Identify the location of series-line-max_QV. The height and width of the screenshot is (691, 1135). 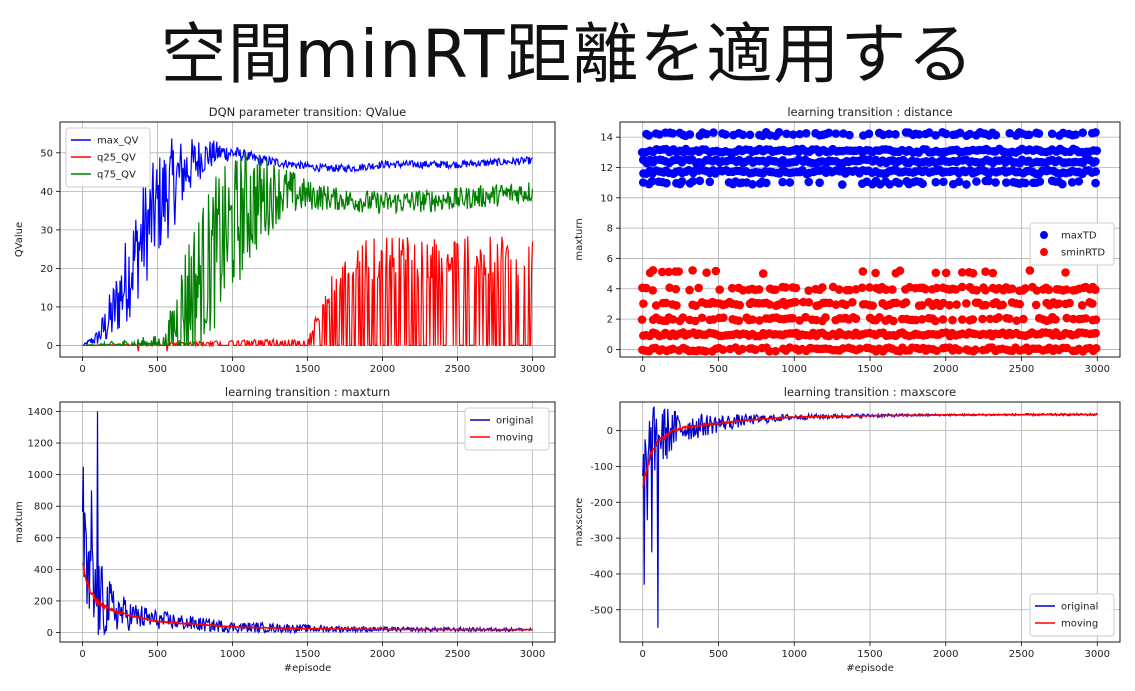
(307, 242).